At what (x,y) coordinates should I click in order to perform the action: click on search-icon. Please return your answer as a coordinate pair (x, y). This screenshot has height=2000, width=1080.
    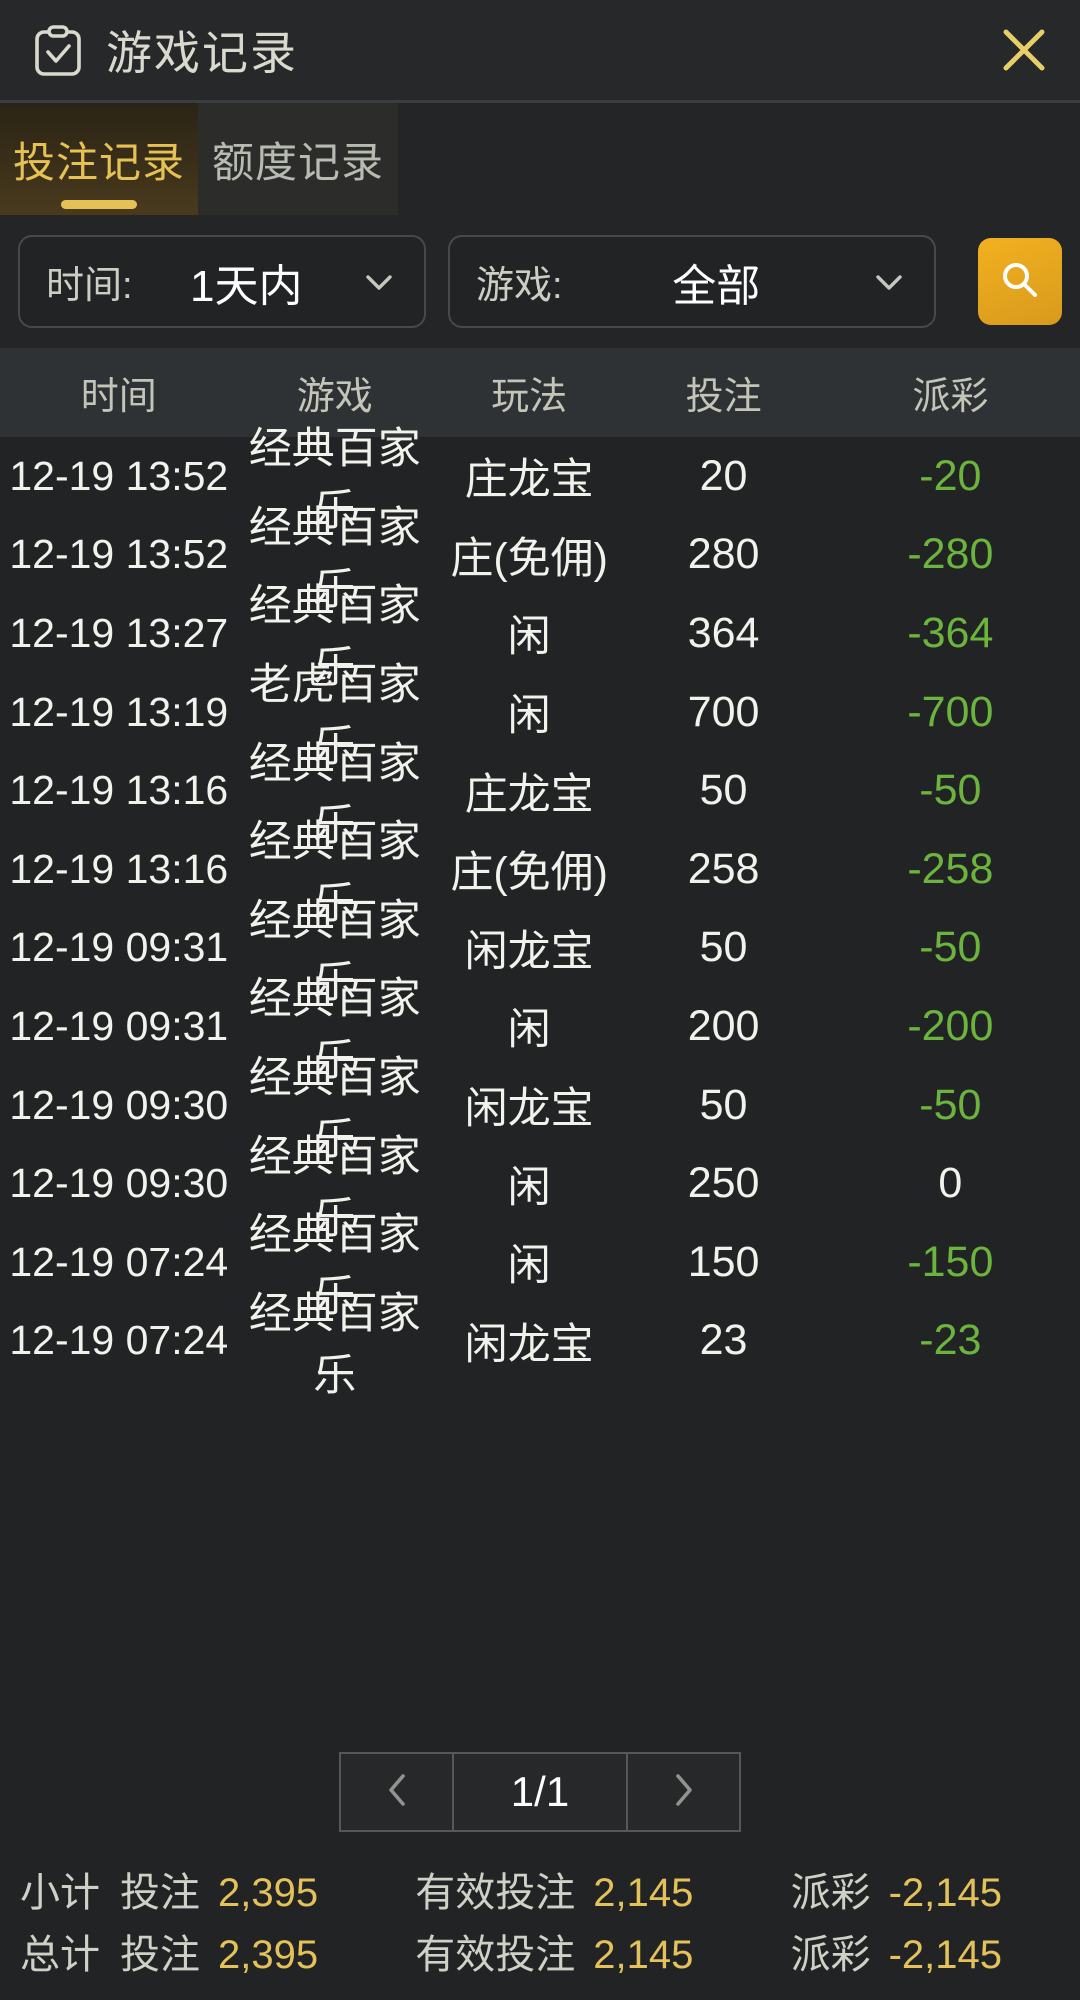
    Looking at the image, I should click on (1020, 281).